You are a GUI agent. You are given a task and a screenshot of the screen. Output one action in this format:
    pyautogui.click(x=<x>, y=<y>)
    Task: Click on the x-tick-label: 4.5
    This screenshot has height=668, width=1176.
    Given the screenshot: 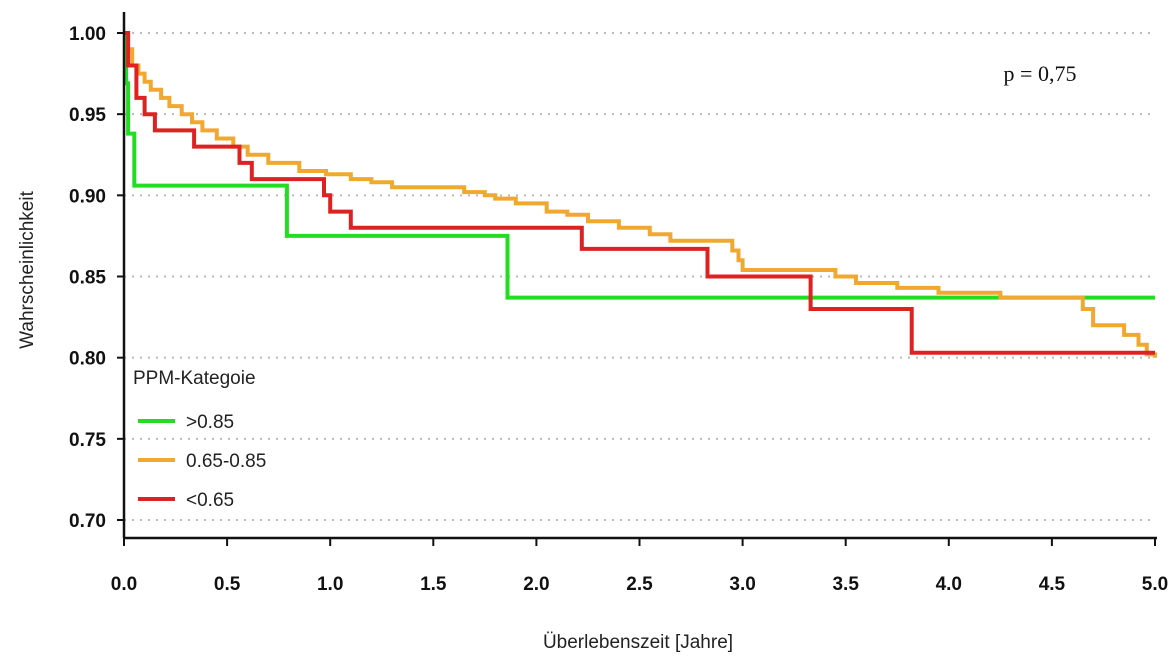 What is the action you would take?
    pyautogui.click(x=1052, y=584)
    